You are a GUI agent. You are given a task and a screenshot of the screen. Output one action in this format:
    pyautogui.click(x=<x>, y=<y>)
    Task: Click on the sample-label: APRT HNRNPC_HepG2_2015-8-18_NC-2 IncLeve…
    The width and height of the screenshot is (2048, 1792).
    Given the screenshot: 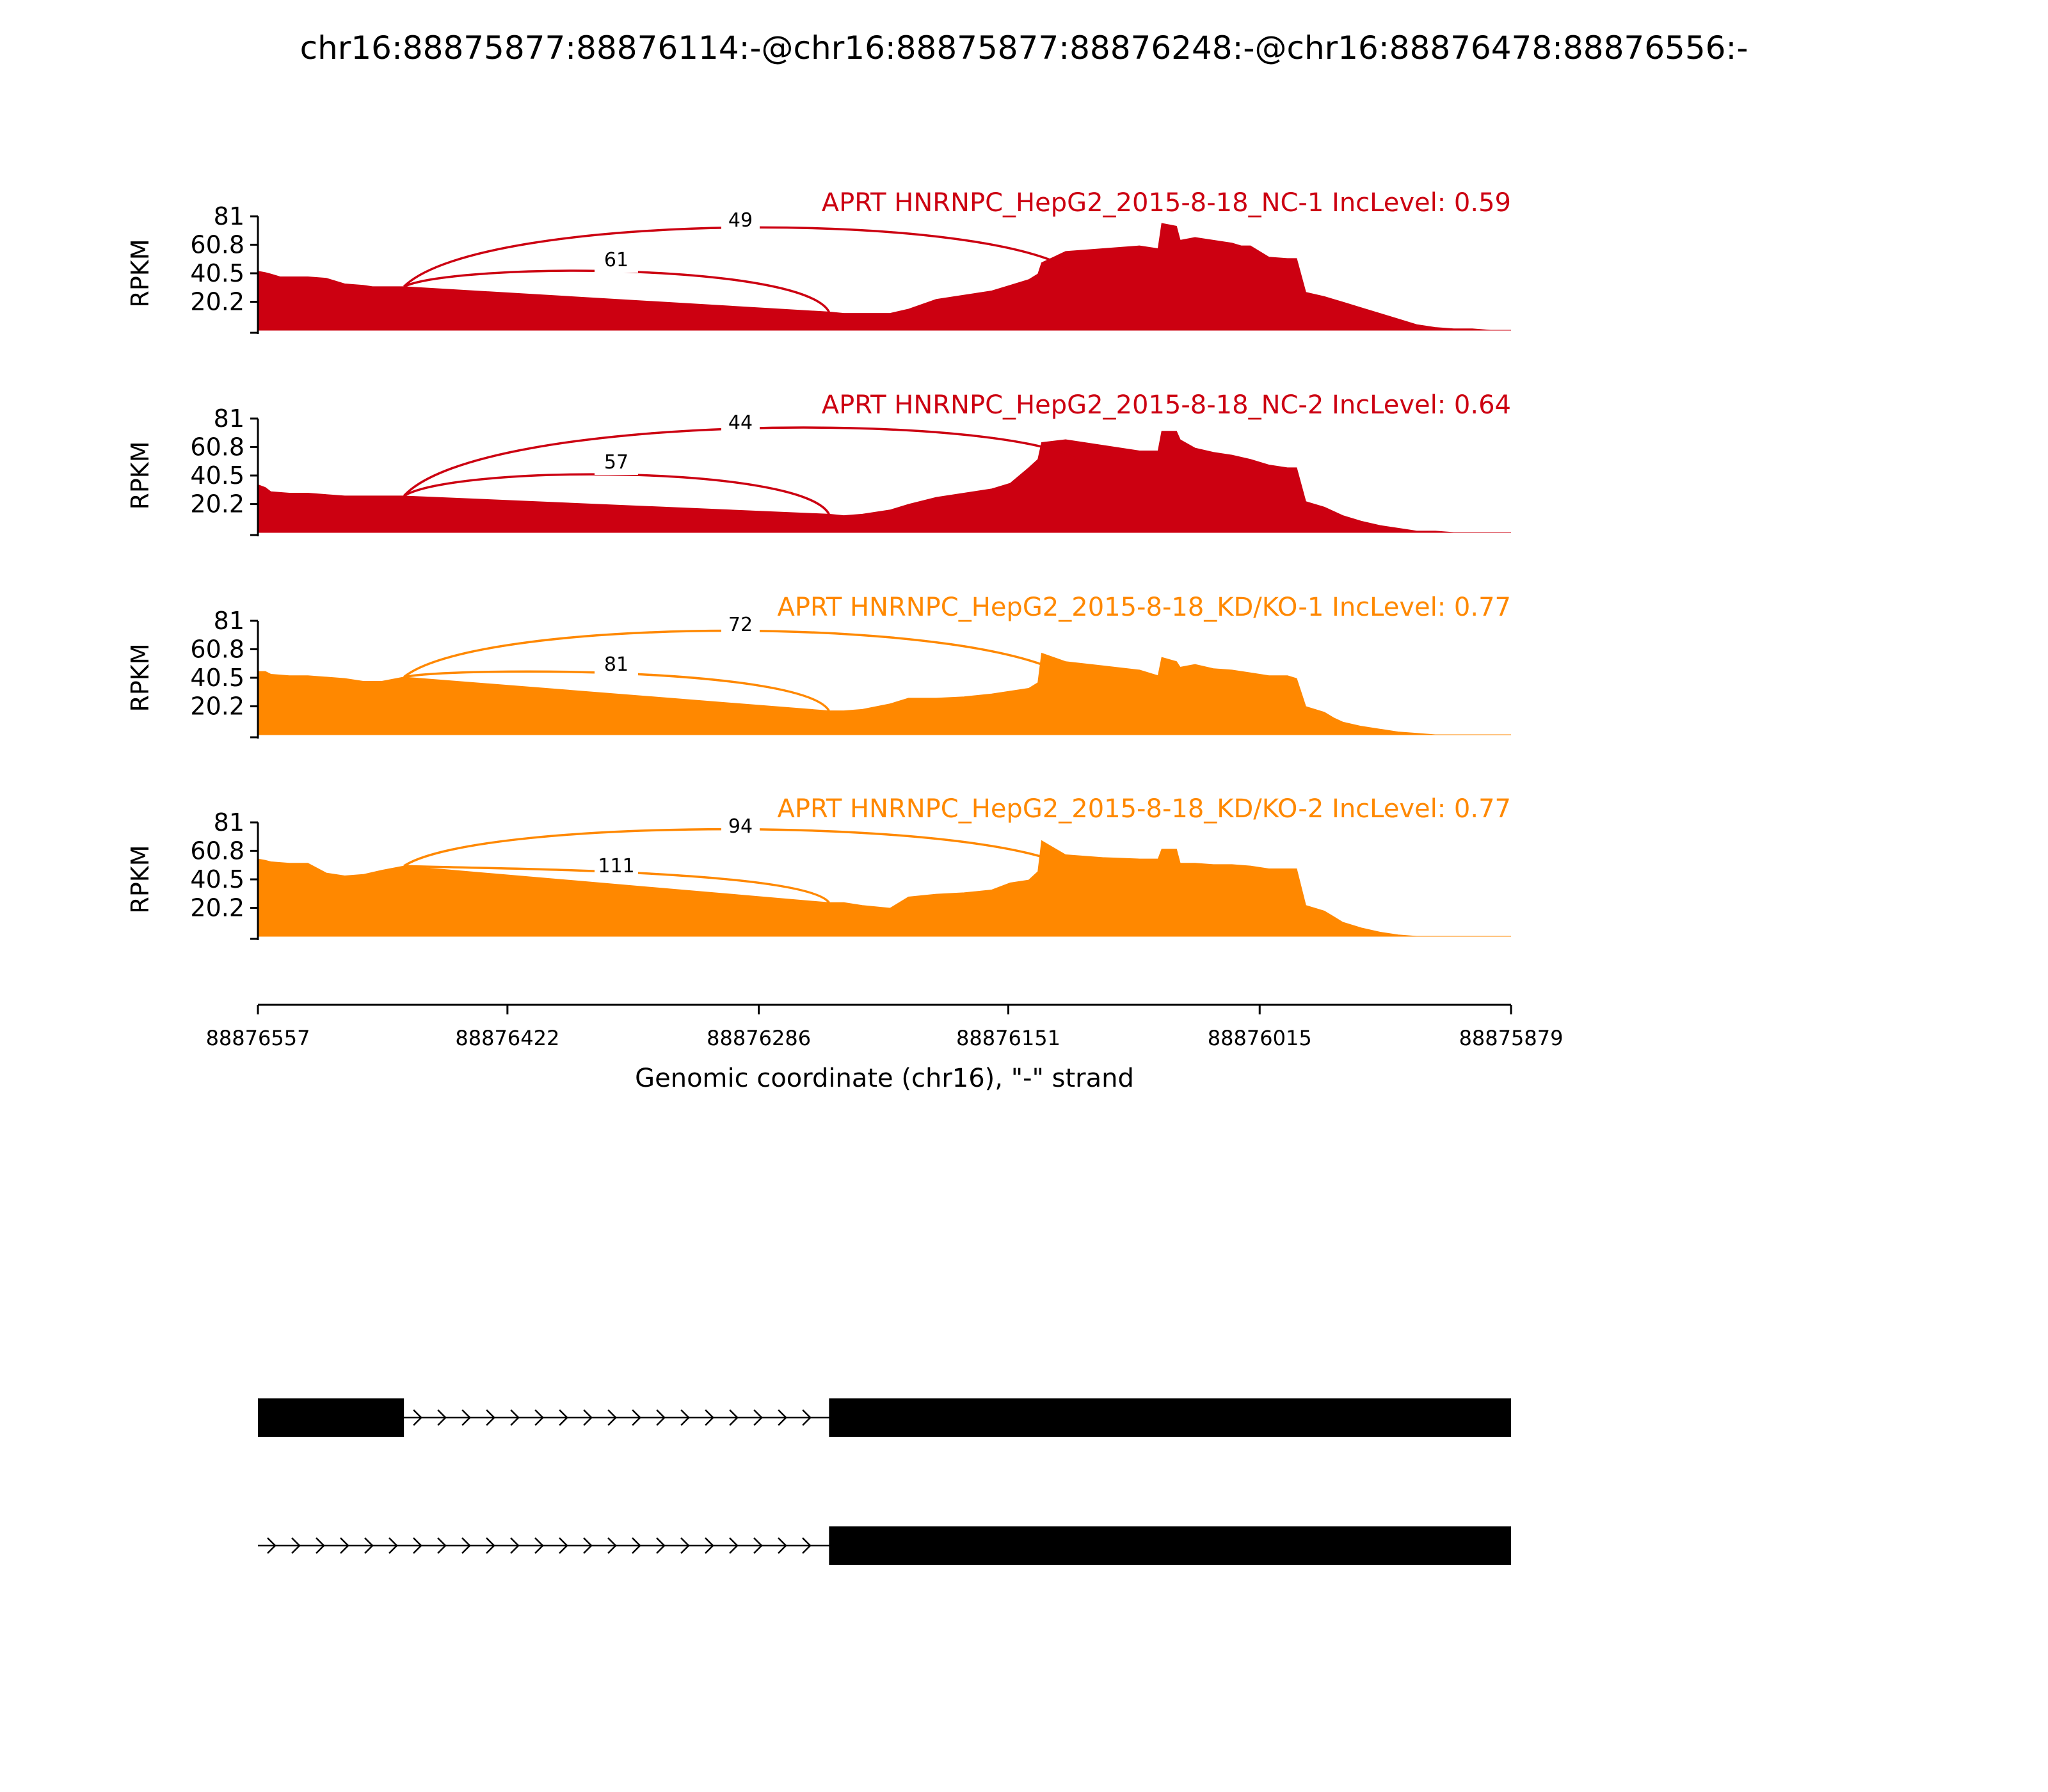 What is the action you would take?
    pyautogui.click(x=1166, y=405)
    